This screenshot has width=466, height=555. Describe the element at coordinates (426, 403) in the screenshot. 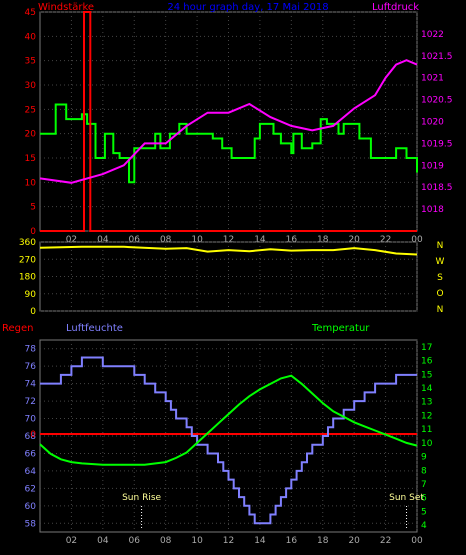

I see `right-tick-label: 13` at that location.